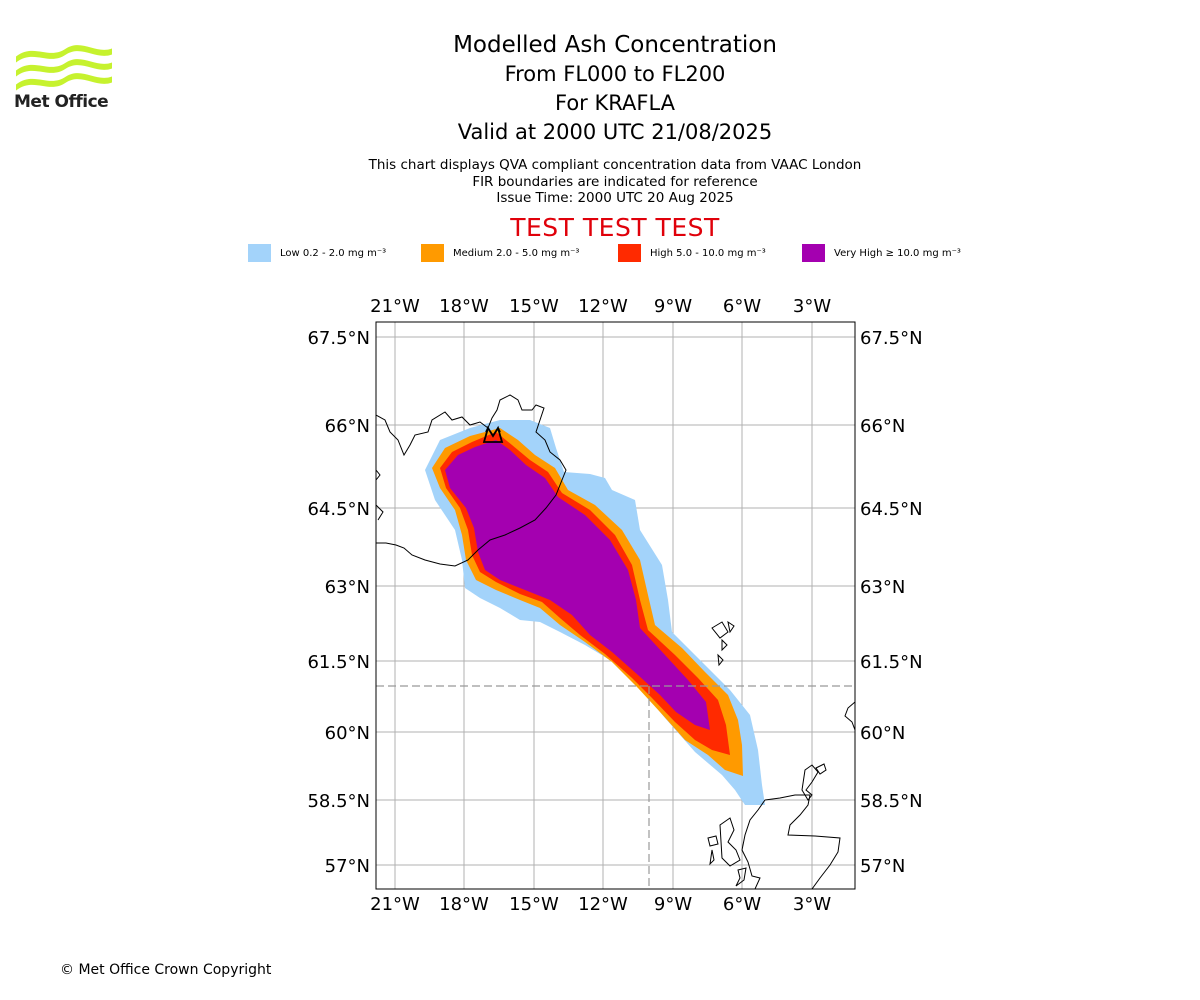  Describe the element at coordinates (882, 426) in the screenshot. I see `lat-tick-right-66n: 66°N` at that location.